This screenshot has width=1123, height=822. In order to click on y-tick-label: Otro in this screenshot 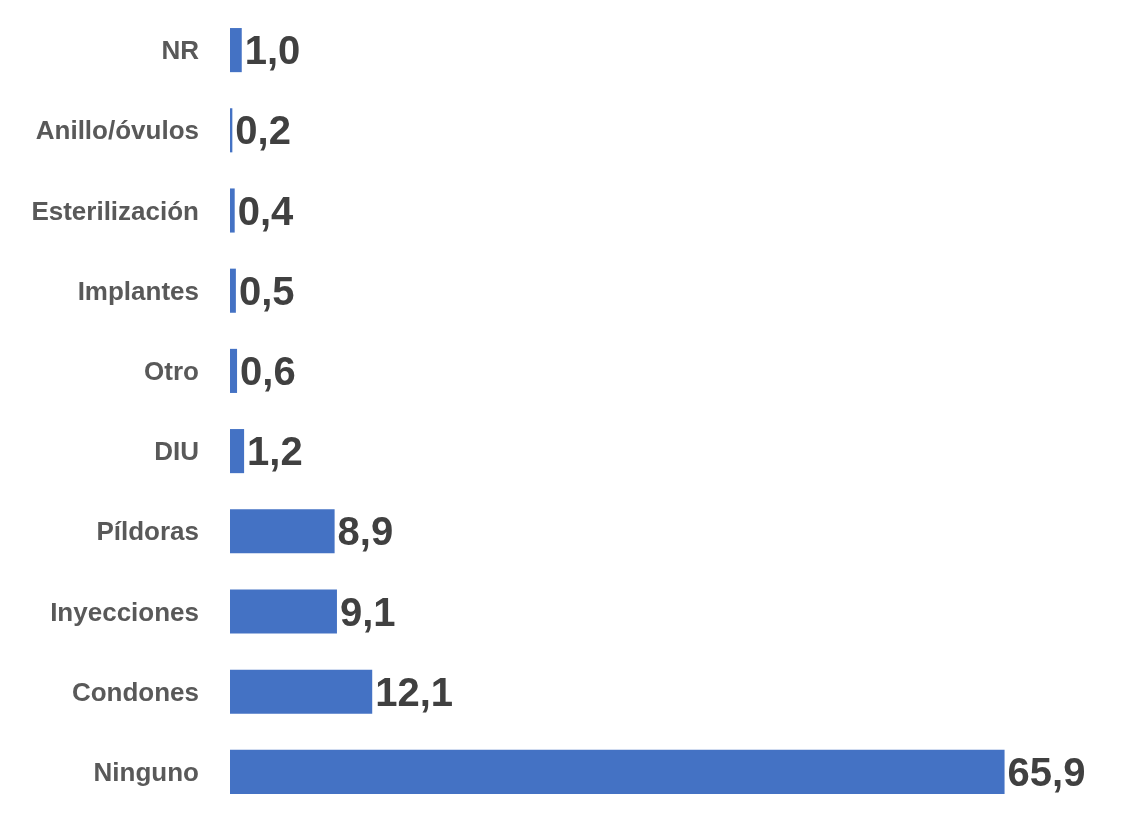, I will do `click(171, 371)`.